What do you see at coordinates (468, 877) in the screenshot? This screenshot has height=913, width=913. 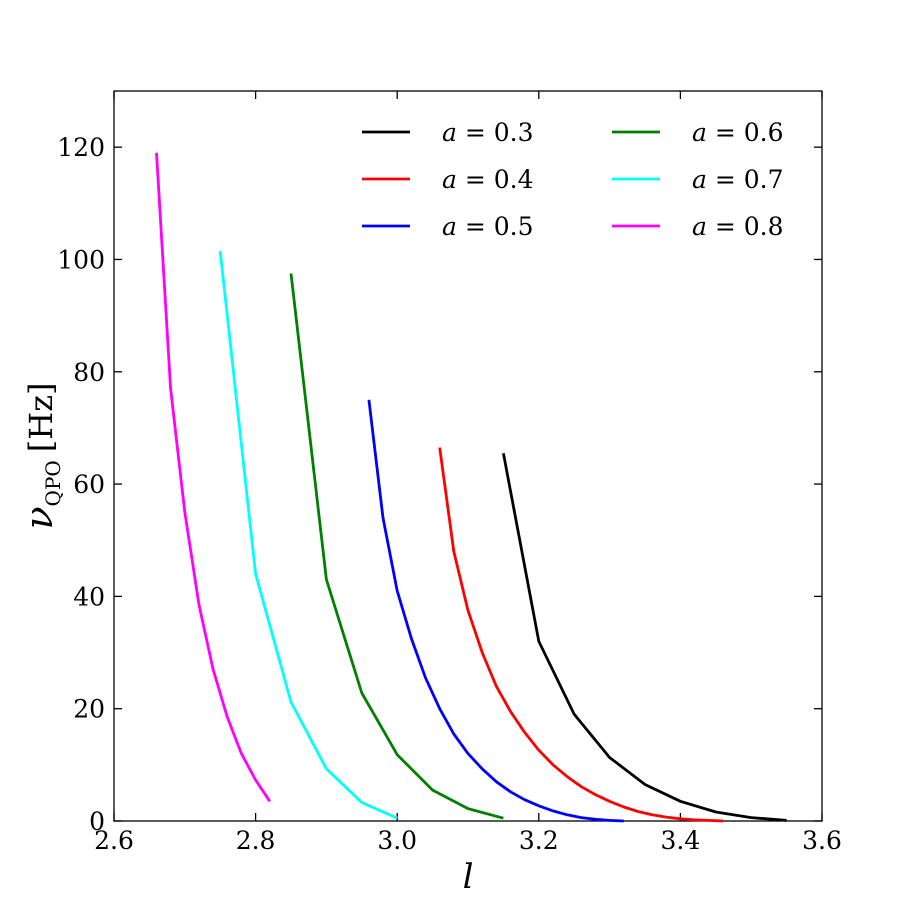 I see `x-axis-label: l` at bounding box center [468, 877].